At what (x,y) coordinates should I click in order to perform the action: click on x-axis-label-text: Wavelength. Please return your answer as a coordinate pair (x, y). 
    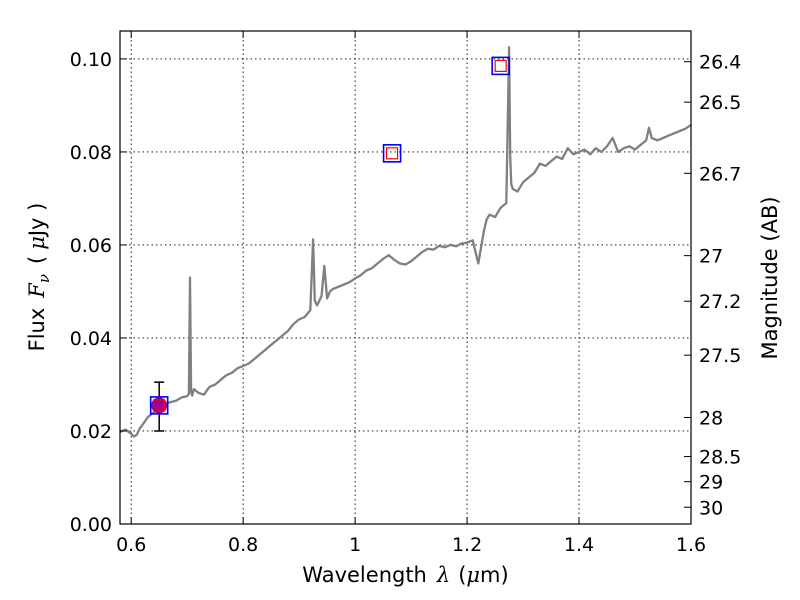
    Looking at the image, I should click on (364, 575).